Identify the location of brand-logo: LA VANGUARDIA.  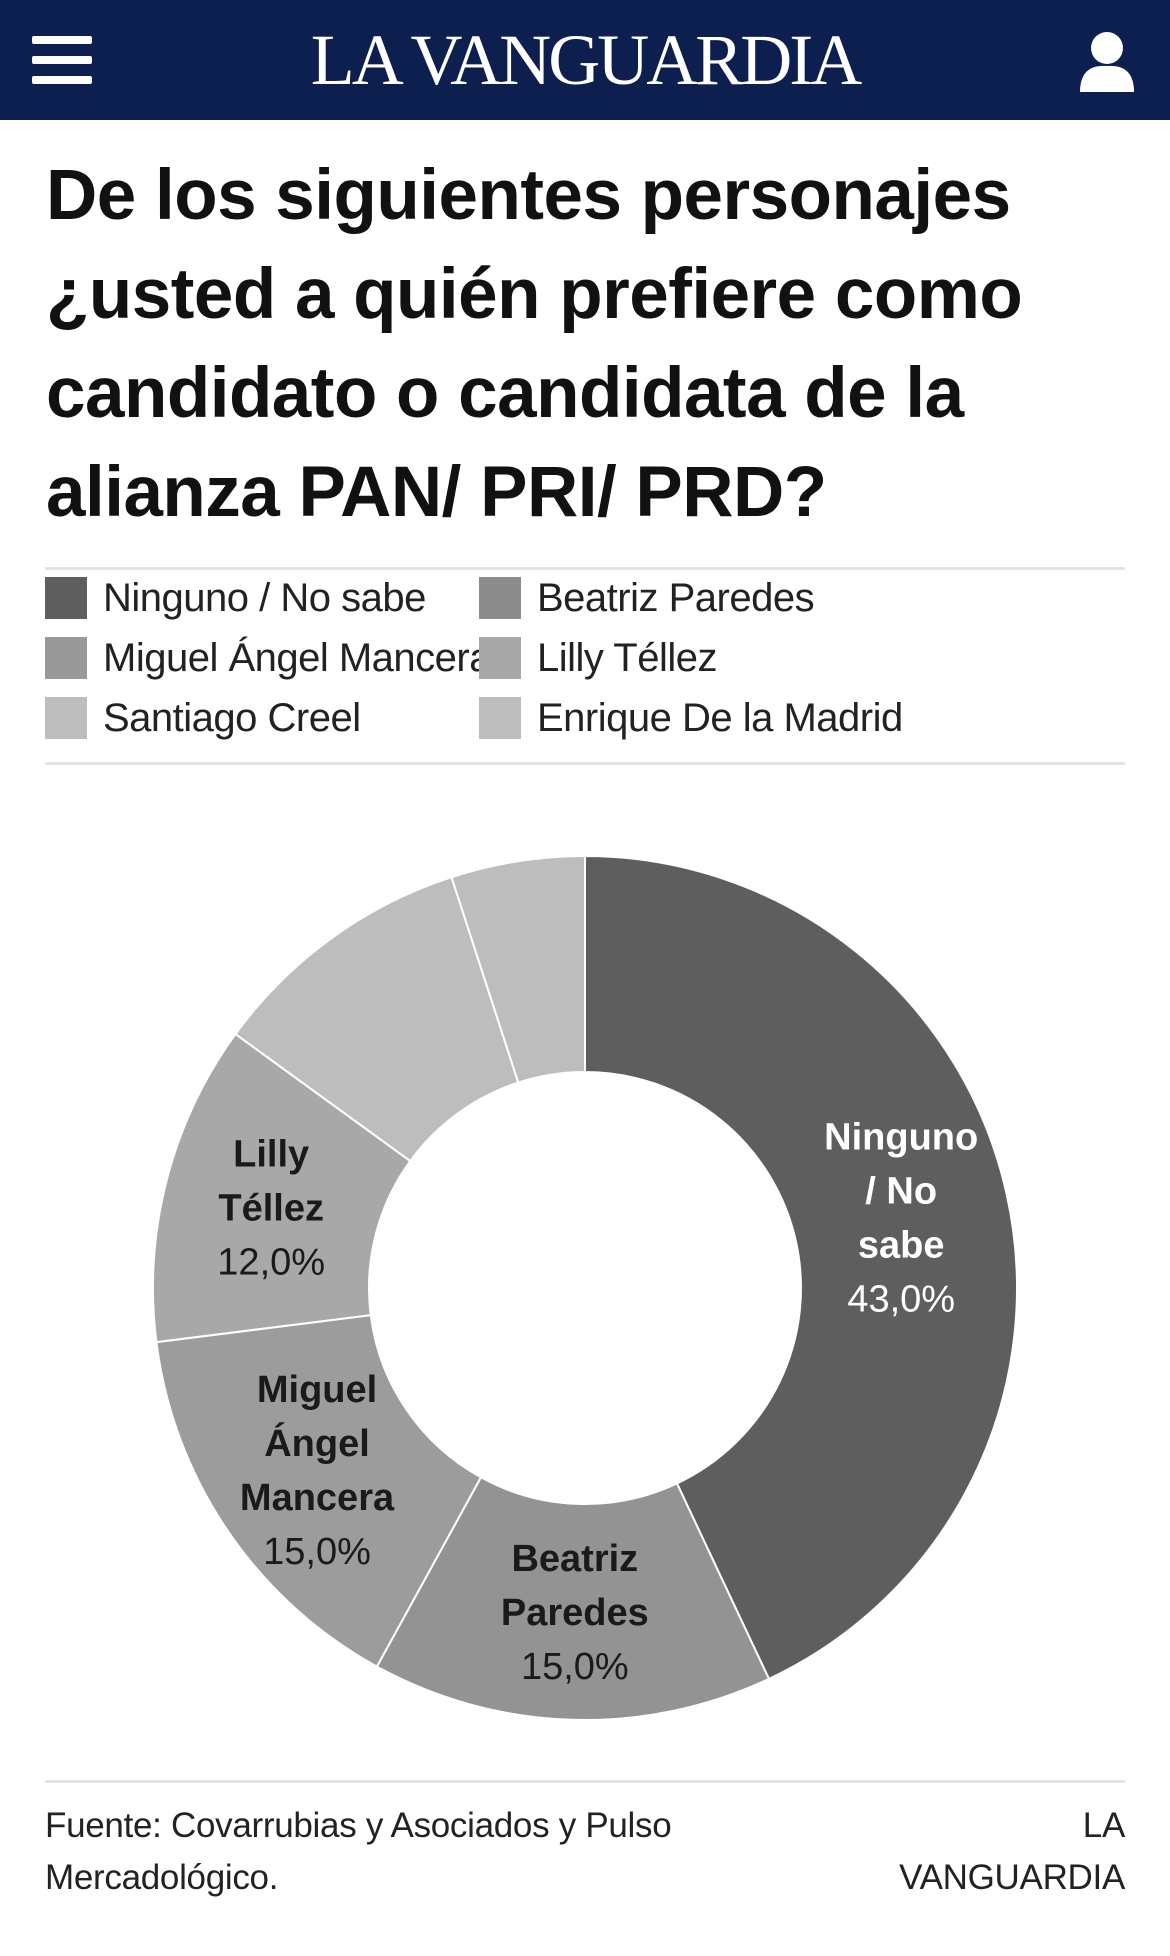
(586, 60).